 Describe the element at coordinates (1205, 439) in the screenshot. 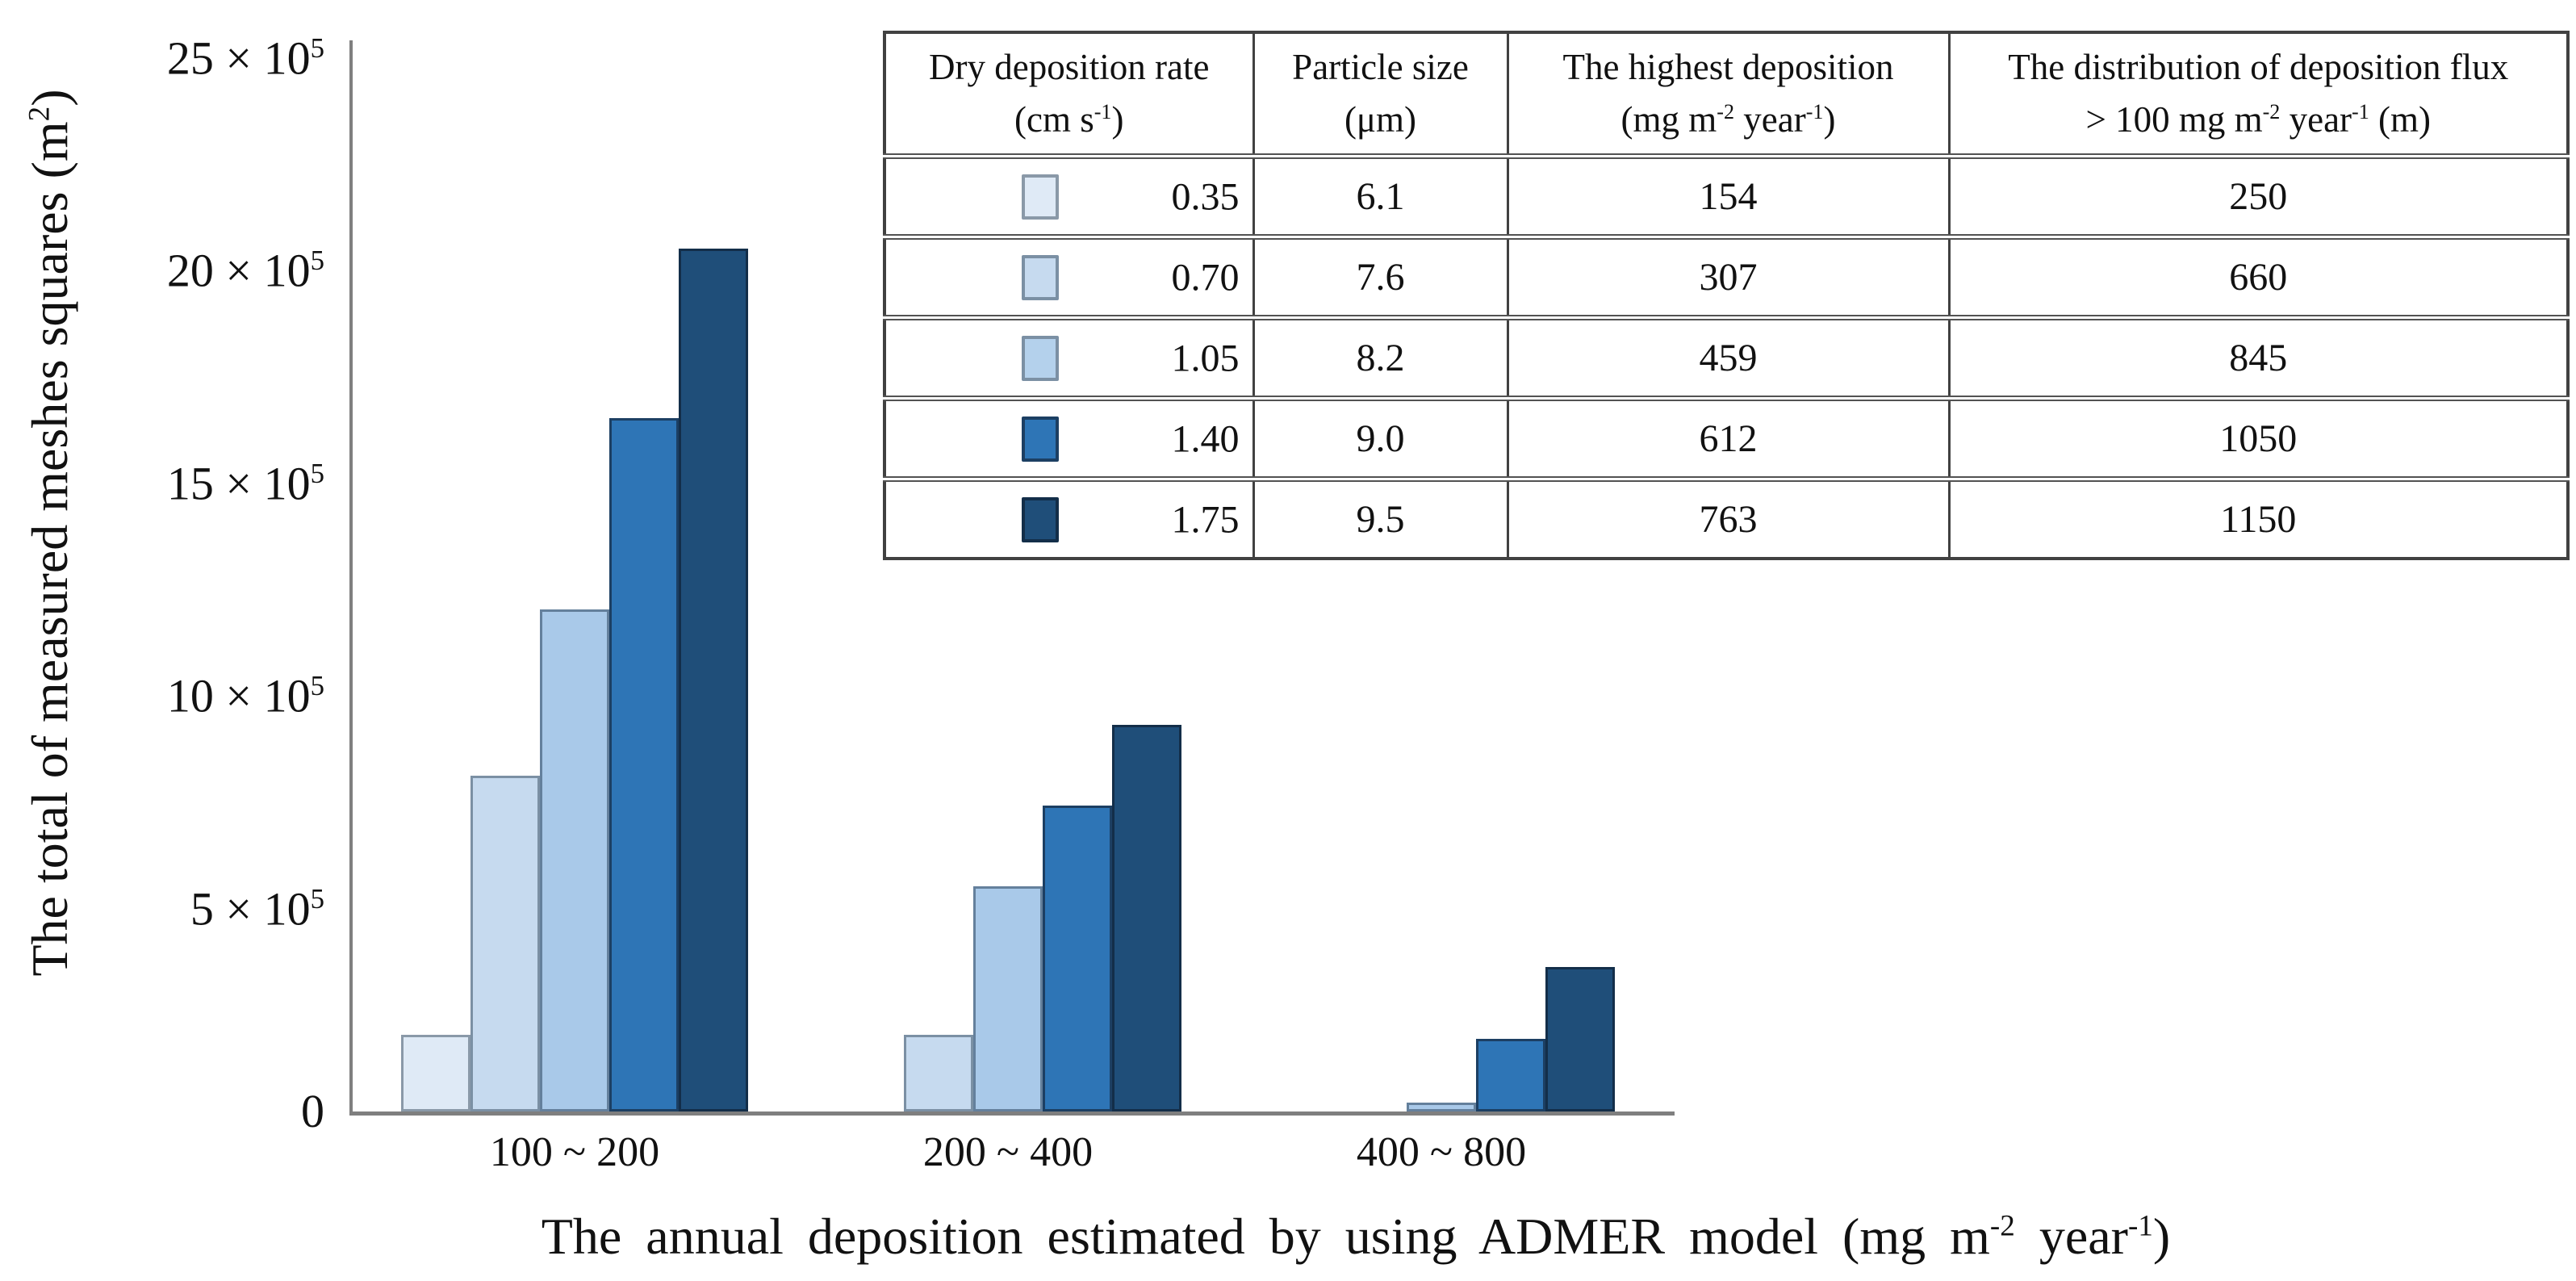

I see `rate-value: 1.40` at that location.